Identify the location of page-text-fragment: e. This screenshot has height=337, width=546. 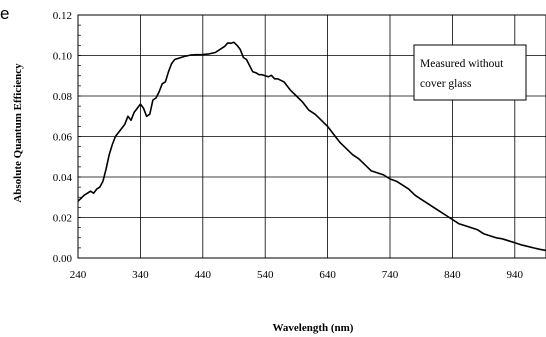
(5, 13).